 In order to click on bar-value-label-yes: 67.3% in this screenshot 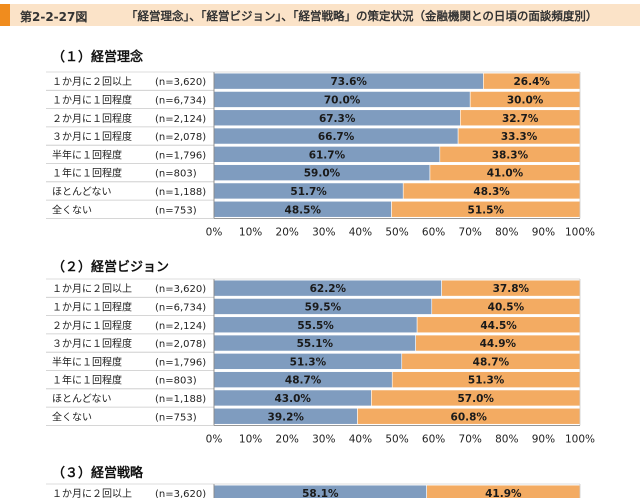, I will do `click(337, 119)`.